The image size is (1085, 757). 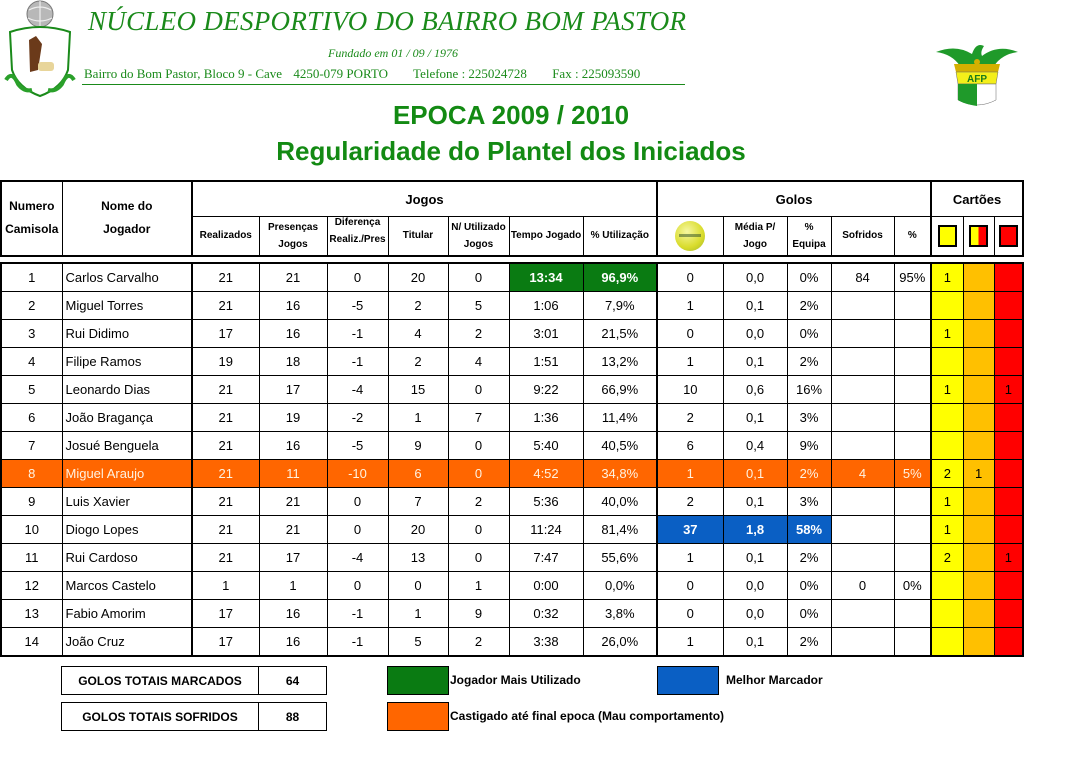 I want to click on report-subtitle: Regularidade do Plantel dos Iniciados, so click(x=511, y=151).